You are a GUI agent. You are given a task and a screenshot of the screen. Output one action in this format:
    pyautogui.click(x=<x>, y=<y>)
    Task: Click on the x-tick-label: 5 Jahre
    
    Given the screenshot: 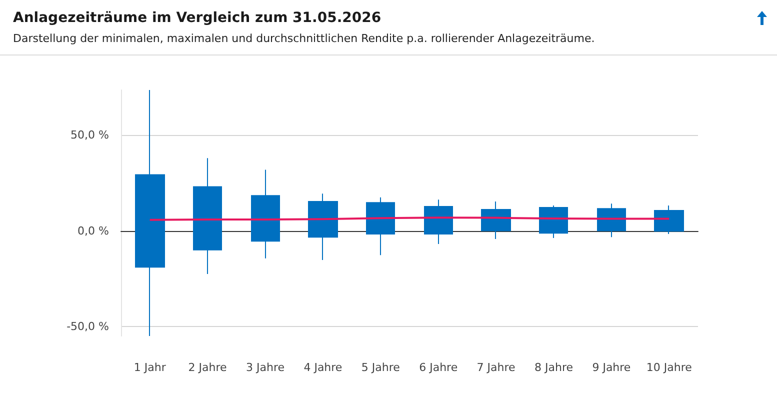 What is the action you would take?
    pyautogui.click(x=380, y=367)
    